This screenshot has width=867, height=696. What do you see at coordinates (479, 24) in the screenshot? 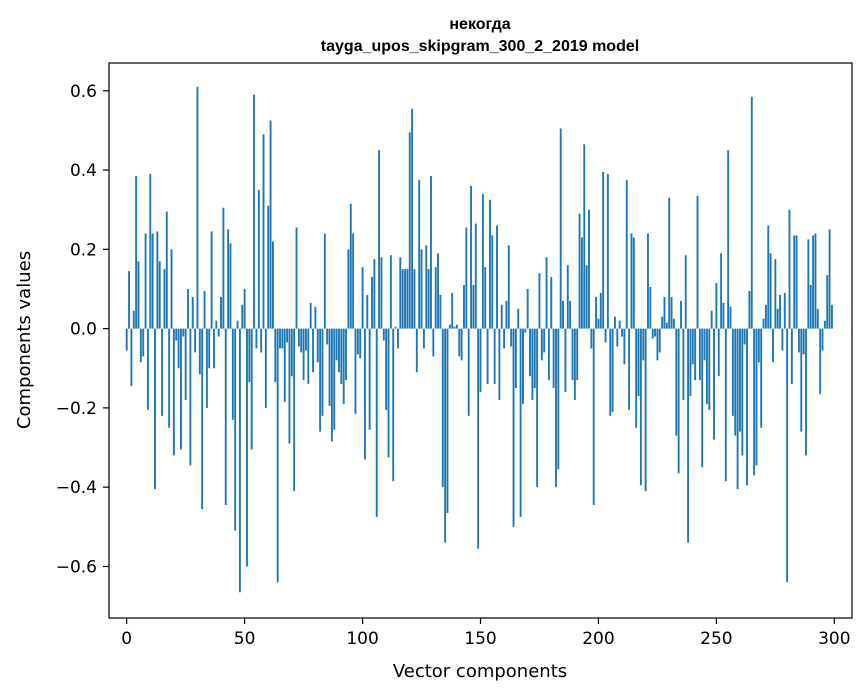
I see `chart-title: некогда` at bounding box center [479, 24].